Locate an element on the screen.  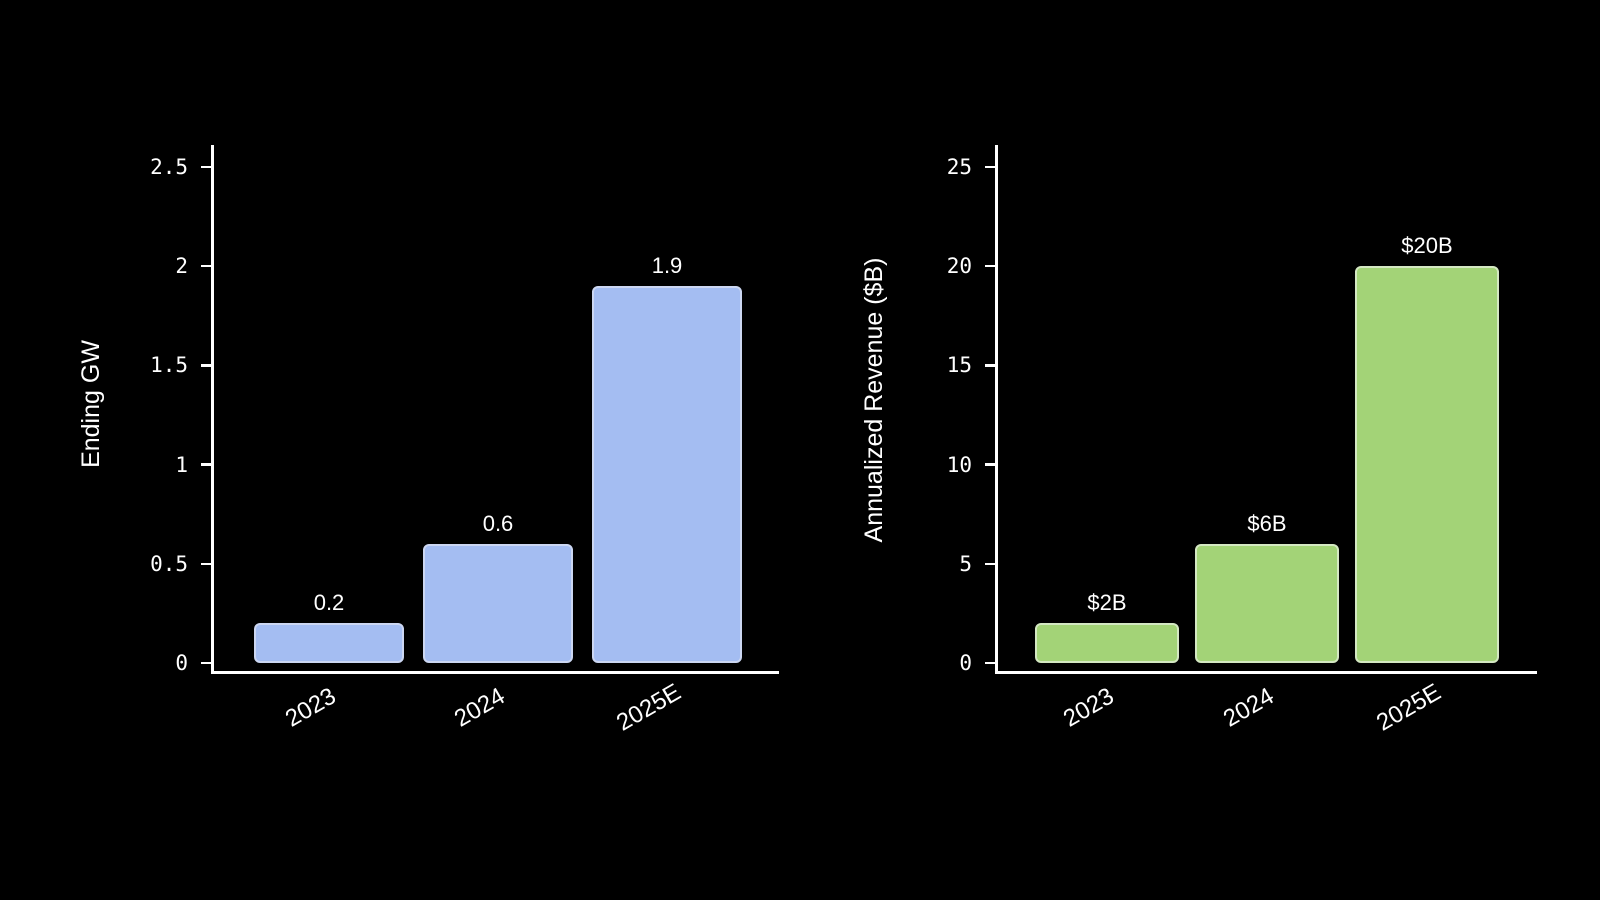
y-tick-label: 25 is located at coordinates (959, 167).